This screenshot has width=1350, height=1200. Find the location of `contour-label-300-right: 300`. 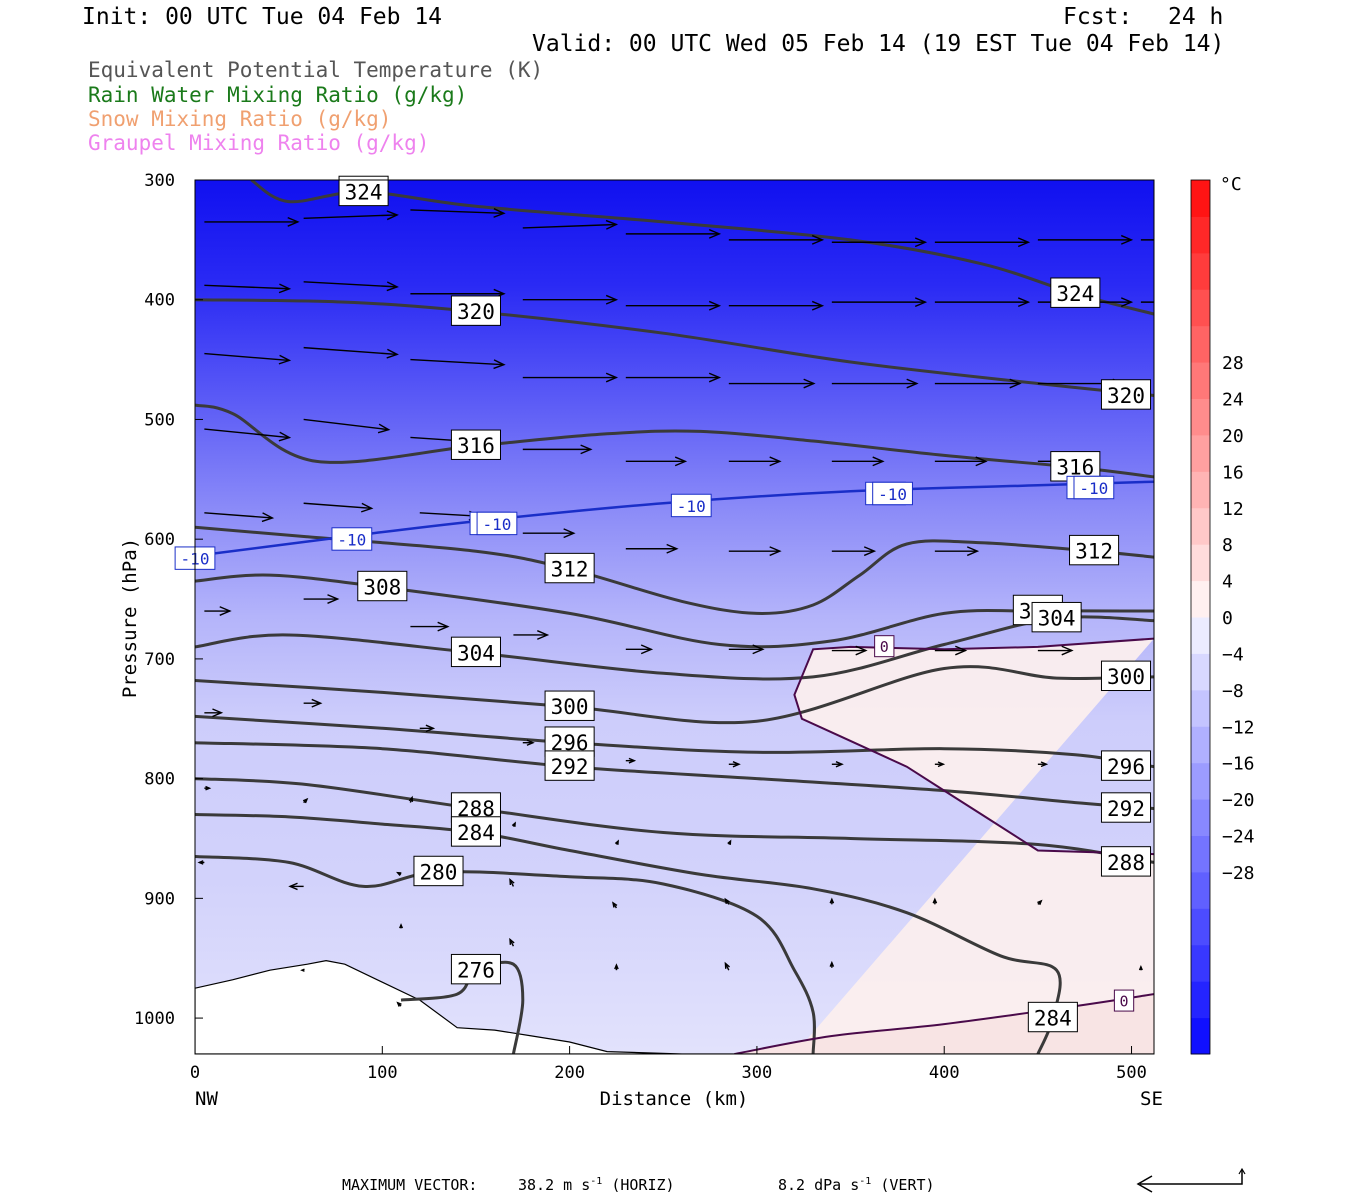

contour-label-300-right: 300 is located at coordinates (1126, 676).